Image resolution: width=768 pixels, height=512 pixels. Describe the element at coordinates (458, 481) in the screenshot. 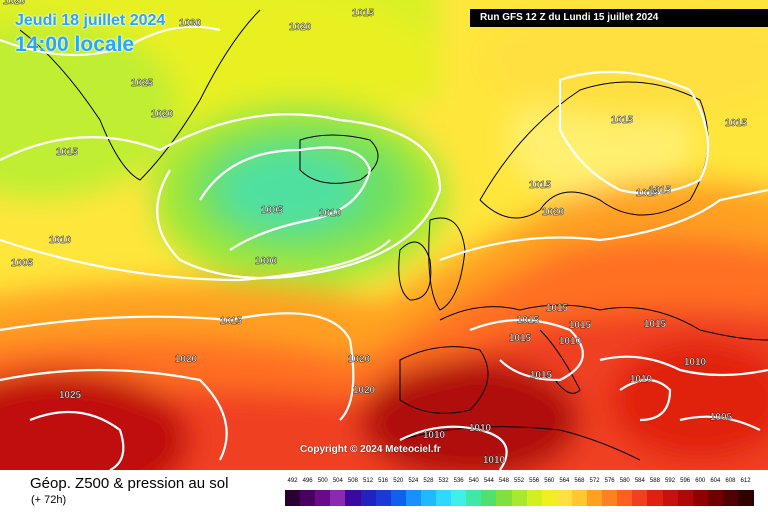

I see `legend-label: 536` at that location.